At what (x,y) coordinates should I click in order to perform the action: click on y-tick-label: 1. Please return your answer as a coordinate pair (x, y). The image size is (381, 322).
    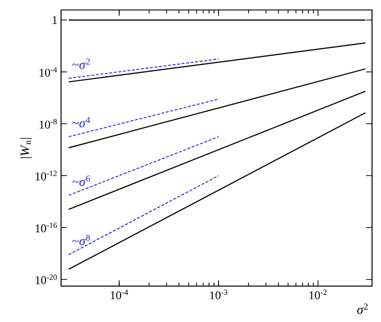
    Looking at the image, I should click on (54, 20).